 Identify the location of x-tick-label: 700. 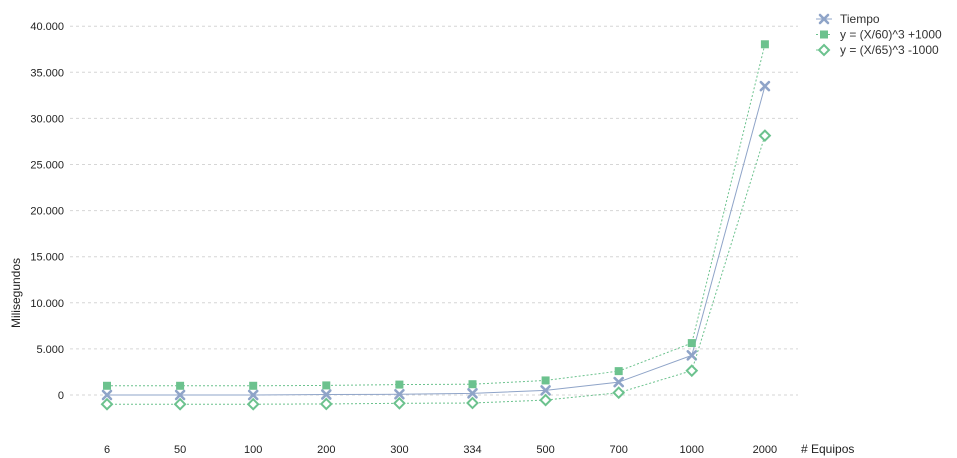
(619, 450).